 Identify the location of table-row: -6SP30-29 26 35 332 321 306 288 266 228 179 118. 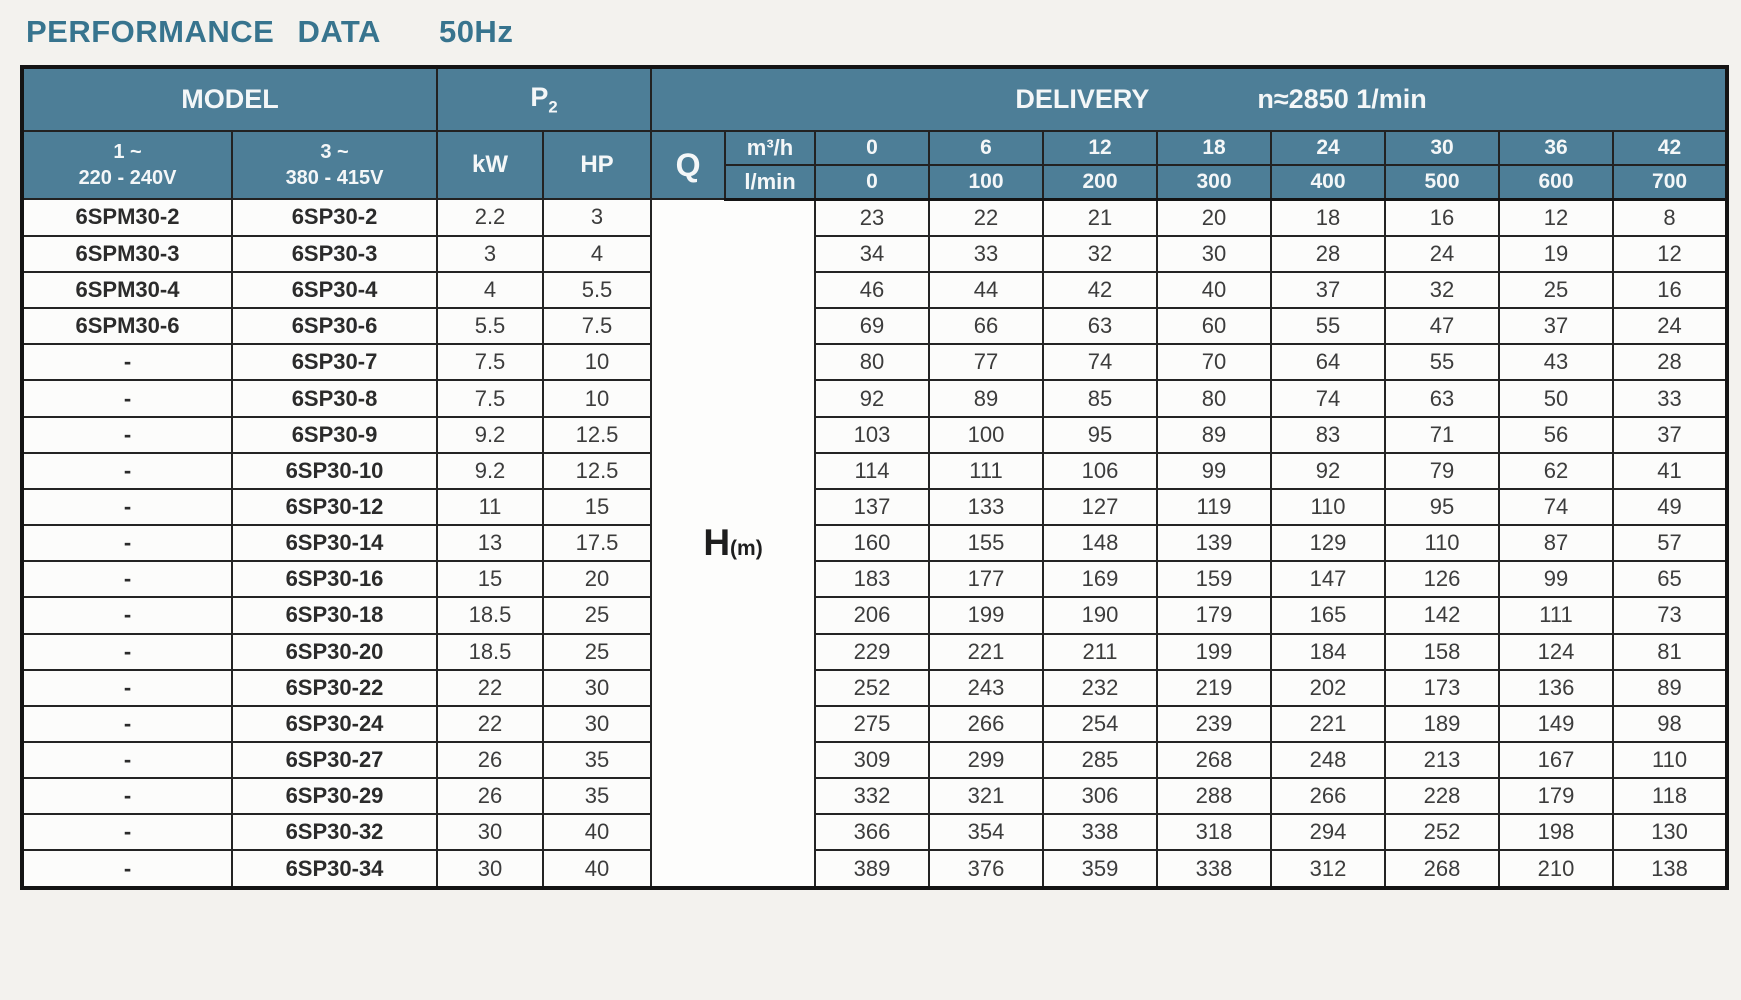
(875, 796).